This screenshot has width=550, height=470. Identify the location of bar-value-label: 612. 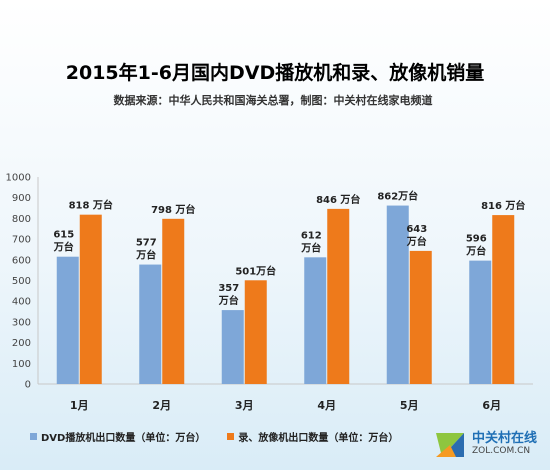
(311, 235).